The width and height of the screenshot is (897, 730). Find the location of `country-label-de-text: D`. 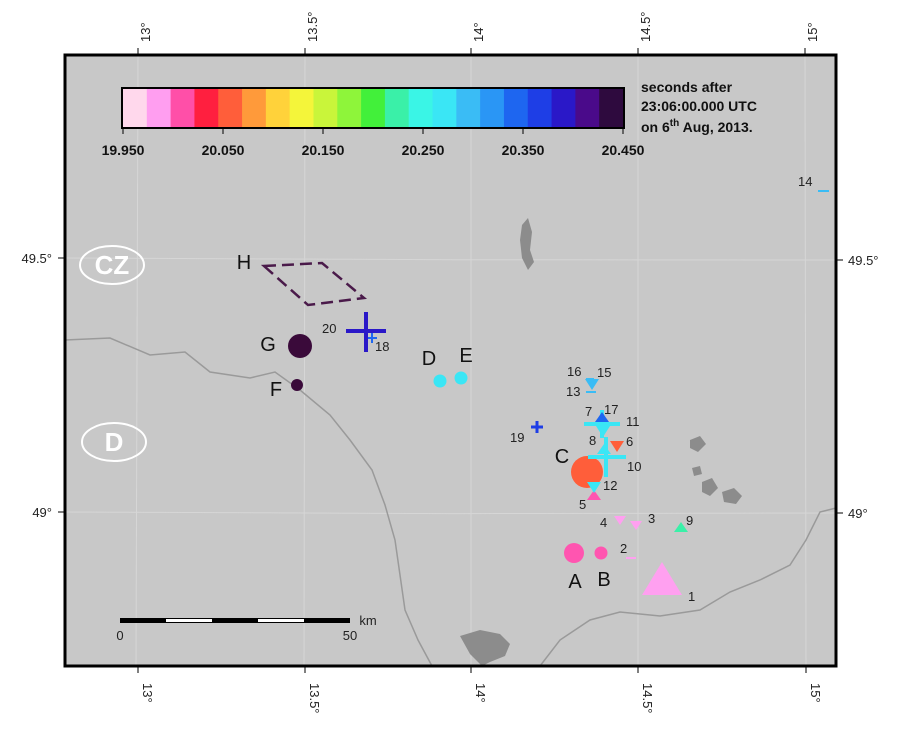

country-label-de-text: D is located at coordinates (114, 442).